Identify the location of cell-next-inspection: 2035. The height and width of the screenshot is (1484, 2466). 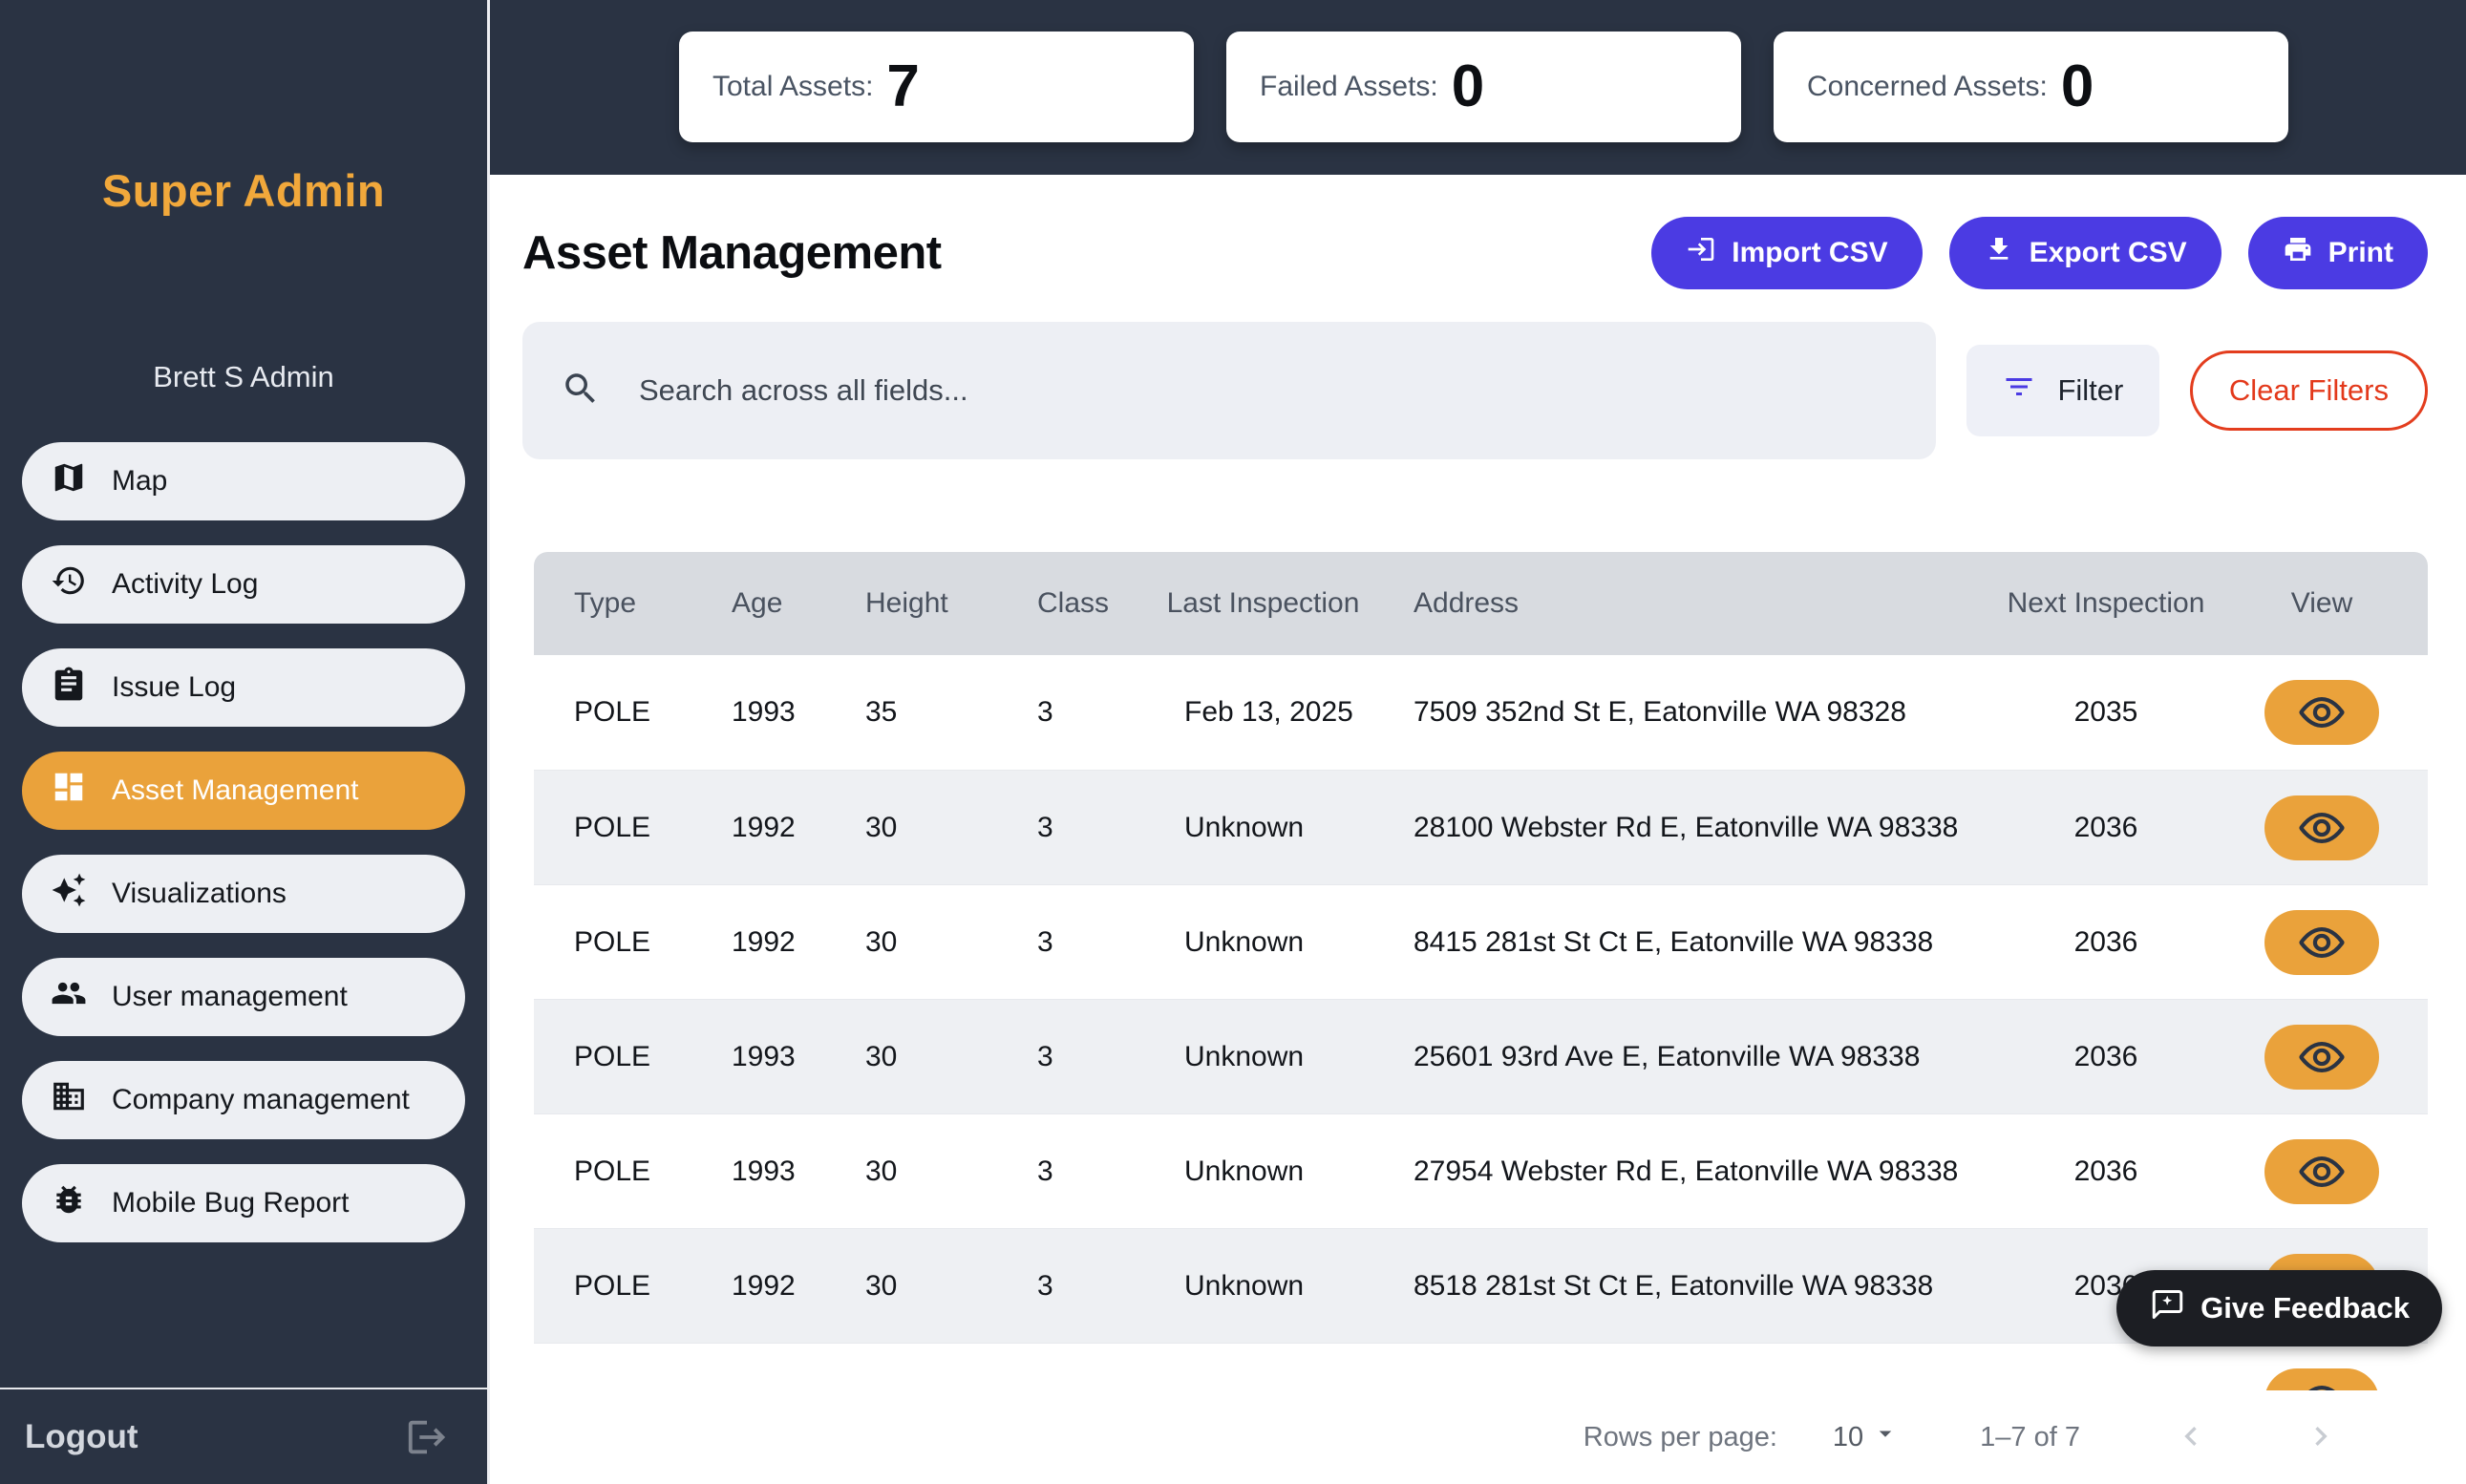
(2105, 712).